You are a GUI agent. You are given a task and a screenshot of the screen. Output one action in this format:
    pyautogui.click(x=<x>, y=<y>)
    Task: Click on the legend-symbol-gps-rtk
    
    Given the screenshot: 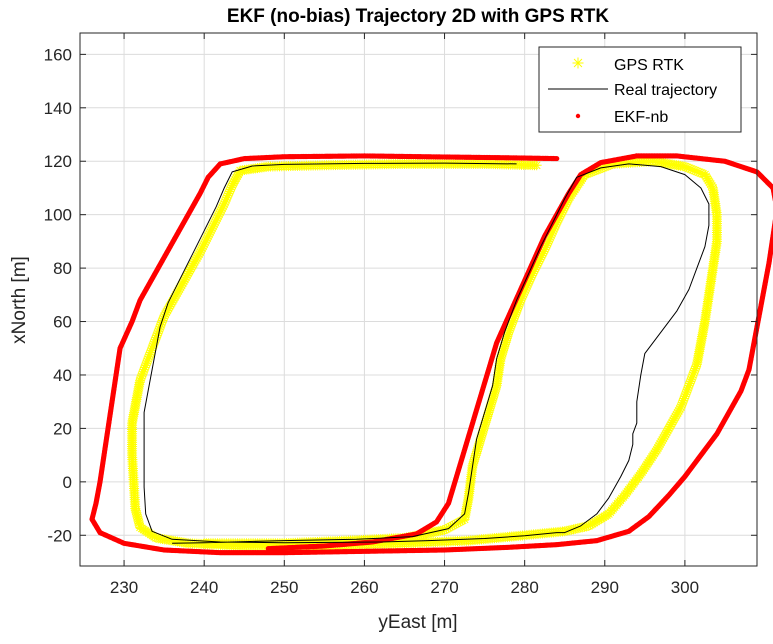 What is the action you would take?
    pyautogui.click(x=578, y=63)
    